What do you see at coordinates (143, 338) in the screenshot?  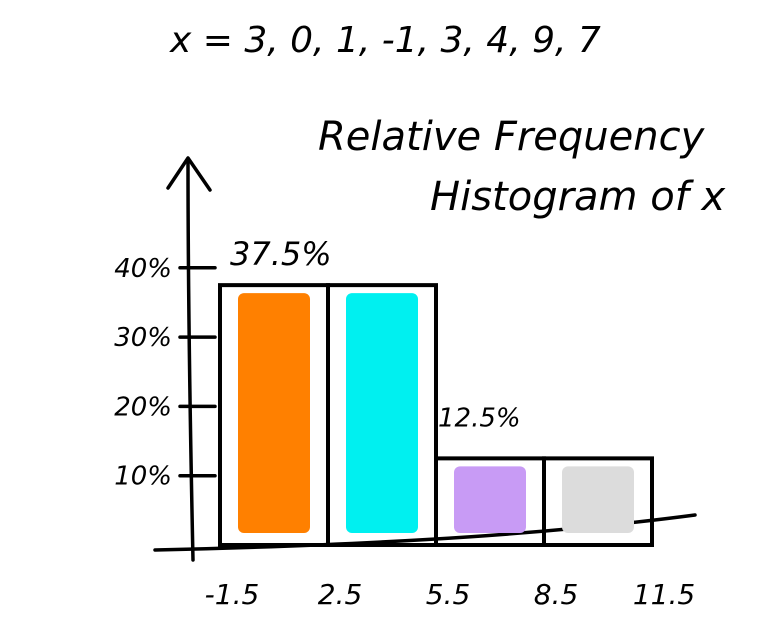 I see `y-tick-label-3: 30%` at bounding box center [143, 338].